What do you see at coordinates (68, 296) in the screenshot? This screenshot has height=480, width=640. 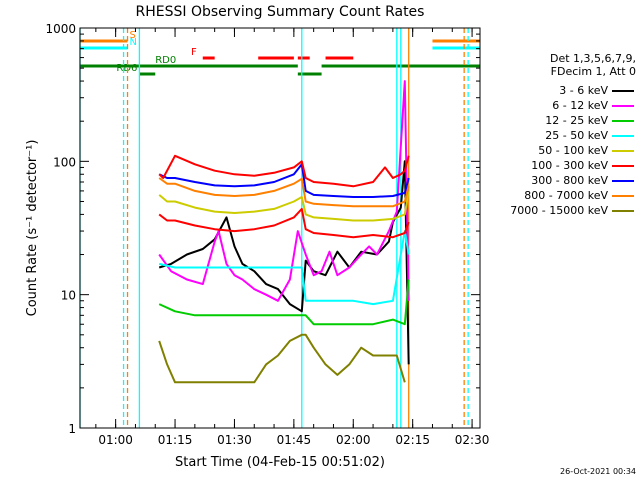 I see `y-tick-label: 10` at bounding box center [68, 296].